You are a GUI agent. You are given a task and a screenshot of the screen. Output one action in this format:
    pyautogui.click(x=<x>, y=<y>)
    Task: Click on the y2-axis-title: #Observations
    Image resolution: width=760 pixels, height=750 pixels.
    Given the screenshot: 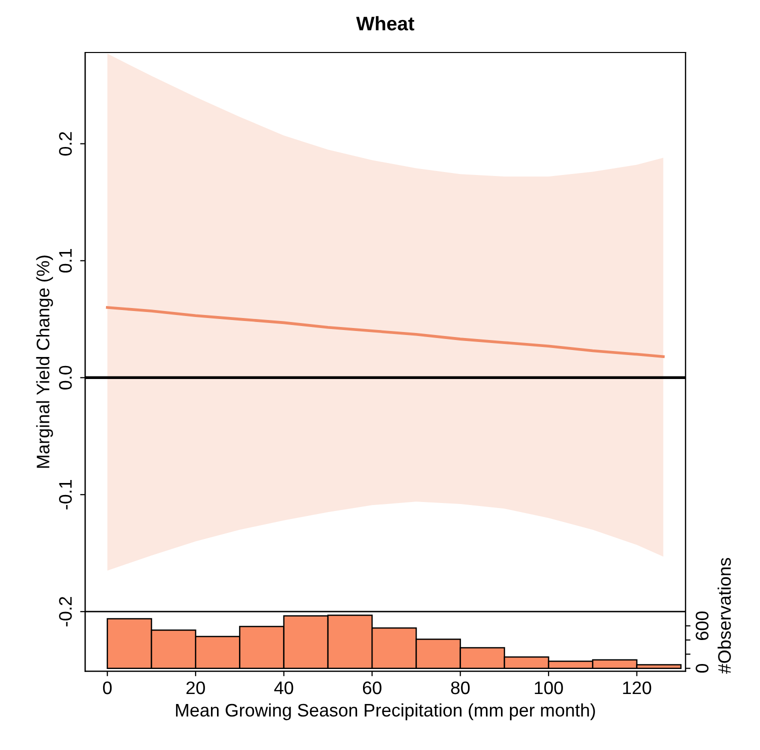 What is the action you would take?
    pyautogui.click(x=724, y=616)
    